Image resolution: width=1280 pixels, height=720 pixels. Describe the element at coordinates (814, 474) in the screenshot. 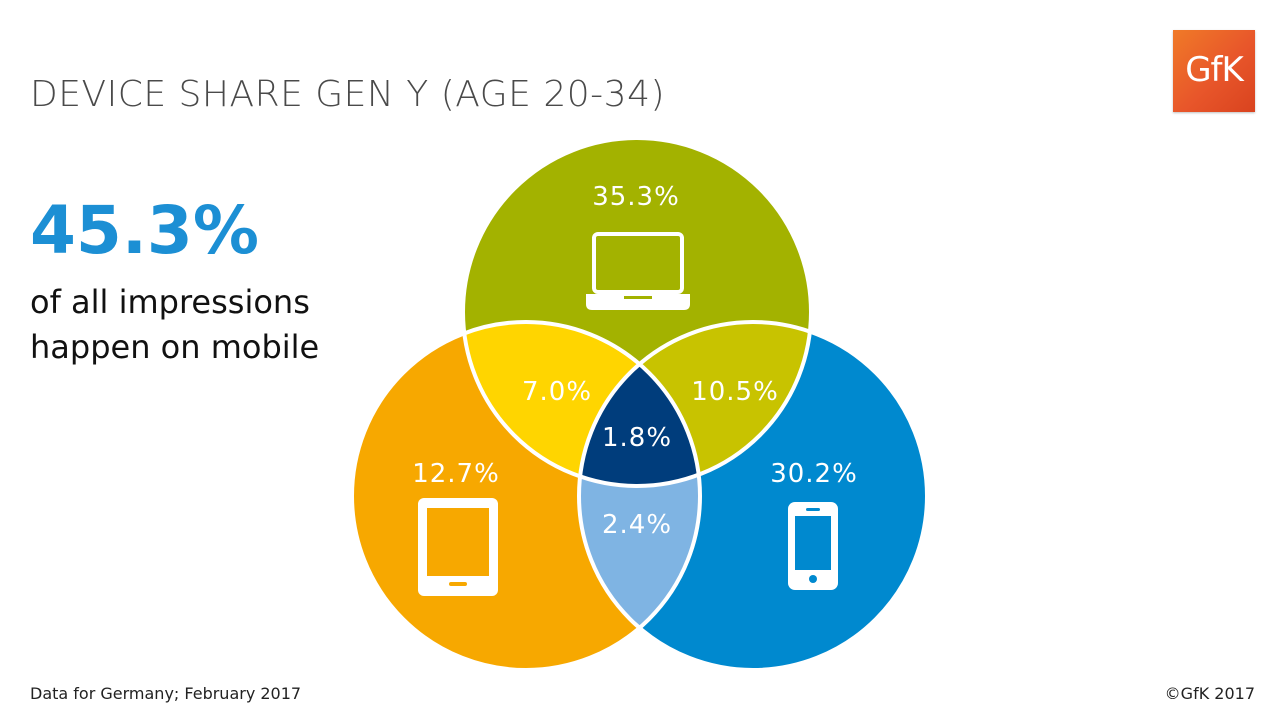

I see `value-smartphone: 30.2%` at that location.